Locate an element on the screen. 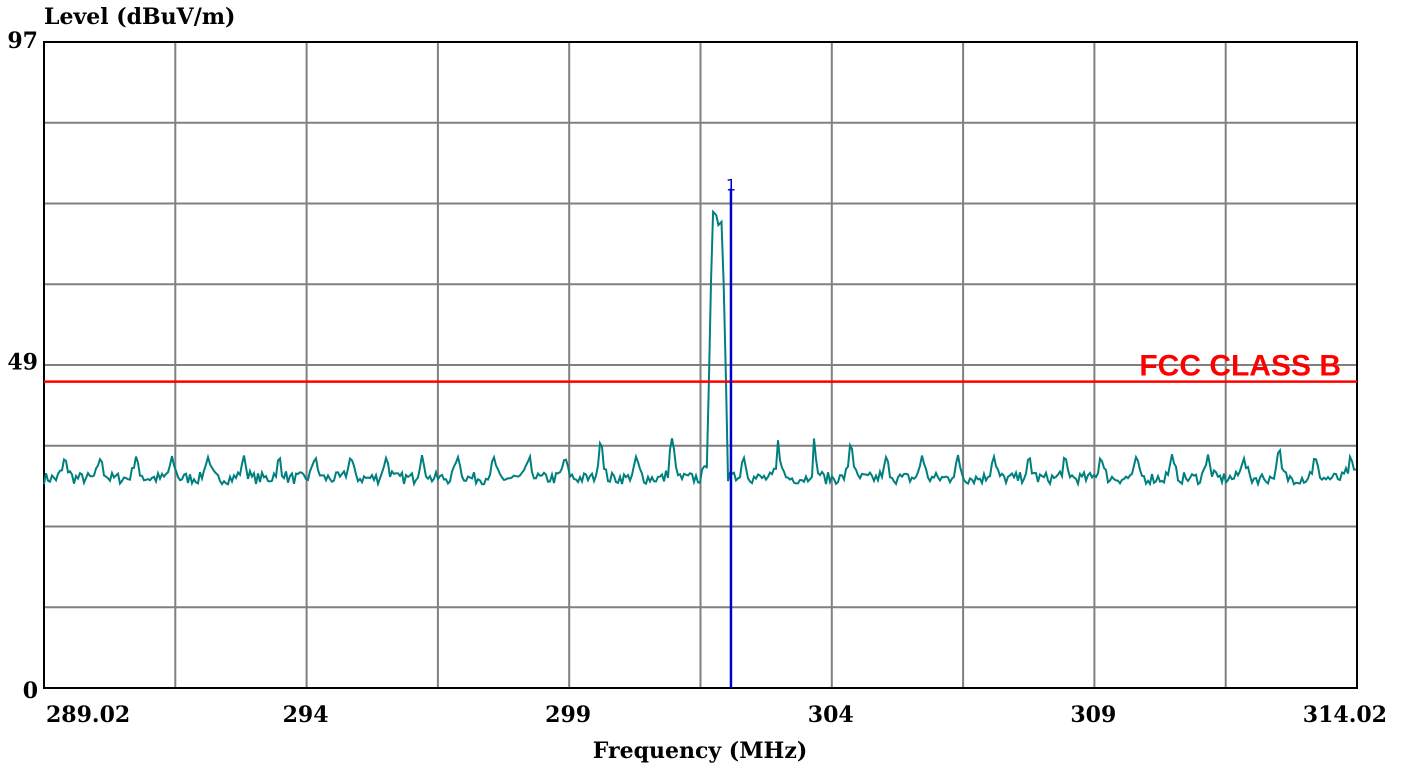 The height and width of the screenshot is (768, 1403). x-tick-label: 314.02 is located at coordinates (1345, 715).